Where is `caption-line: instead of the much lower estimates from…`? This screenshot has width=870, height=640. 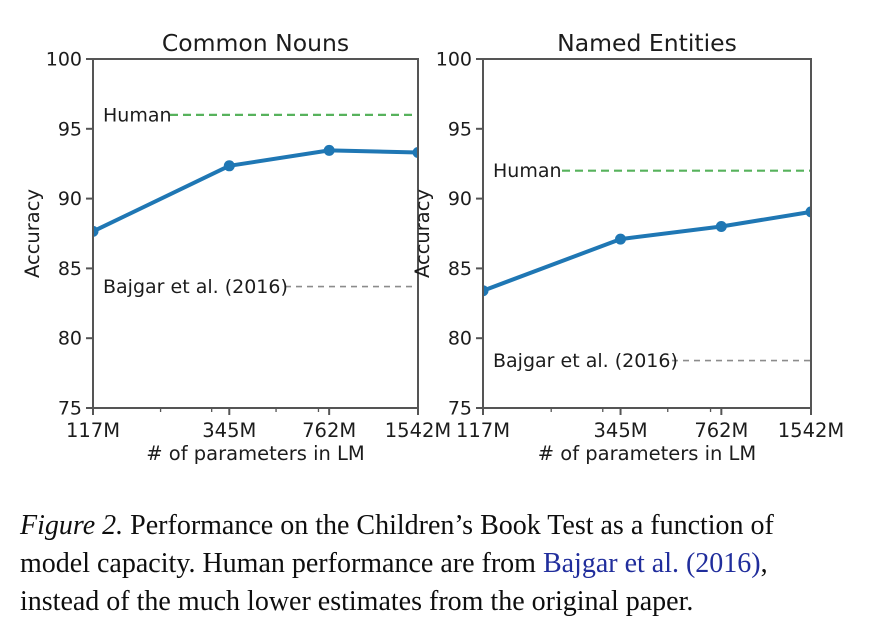 caption-line: instead of the much lower estimates from… is located at coordinates (440, 602).